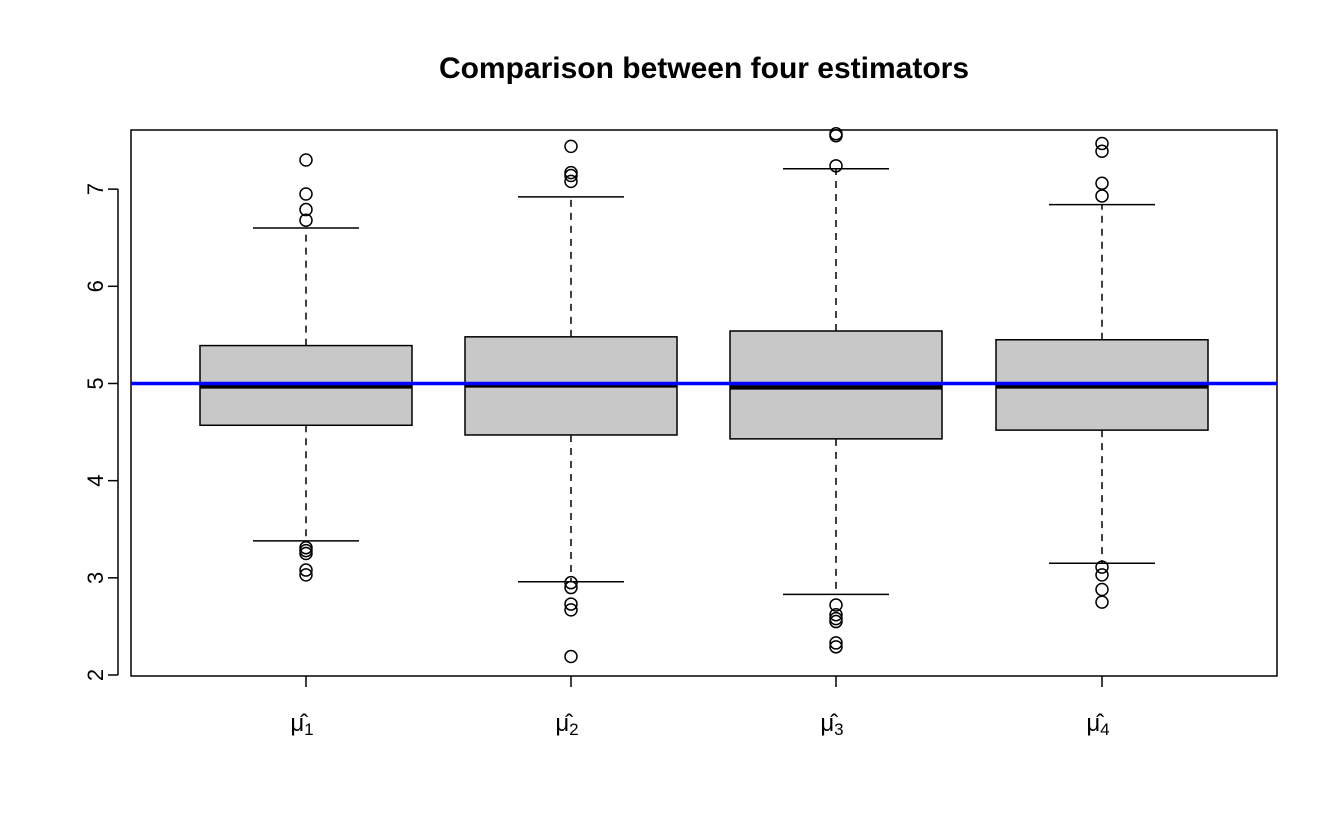  I want to click on chart-title: Comparison between four estimators, so click(704, 68).